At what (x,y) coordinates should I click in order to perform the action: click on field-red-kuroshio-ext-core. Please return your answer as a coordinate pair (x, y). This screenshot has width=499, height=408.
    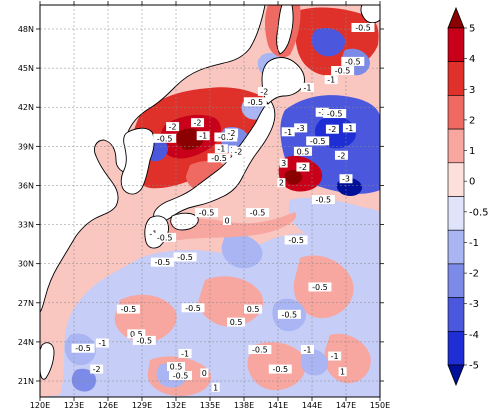
    Looking at the image, I should click on (293, 177).